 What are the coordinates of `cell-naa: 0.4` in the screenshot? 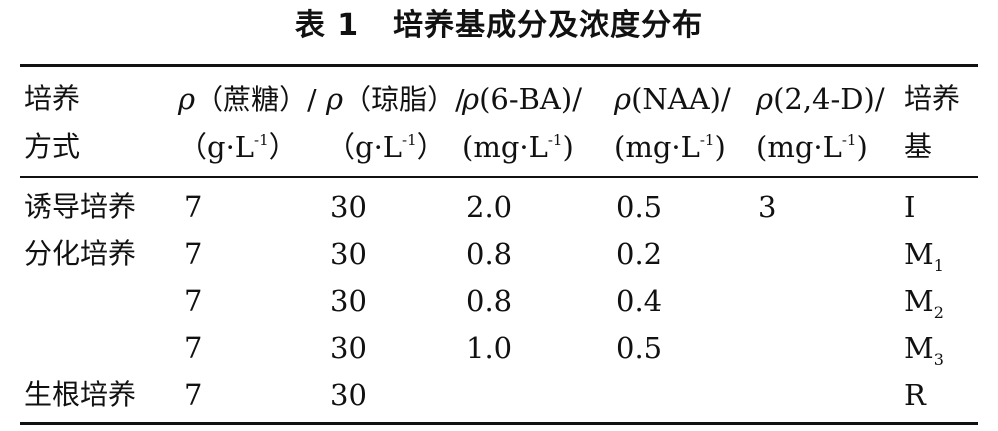 It's located at (639, 301).